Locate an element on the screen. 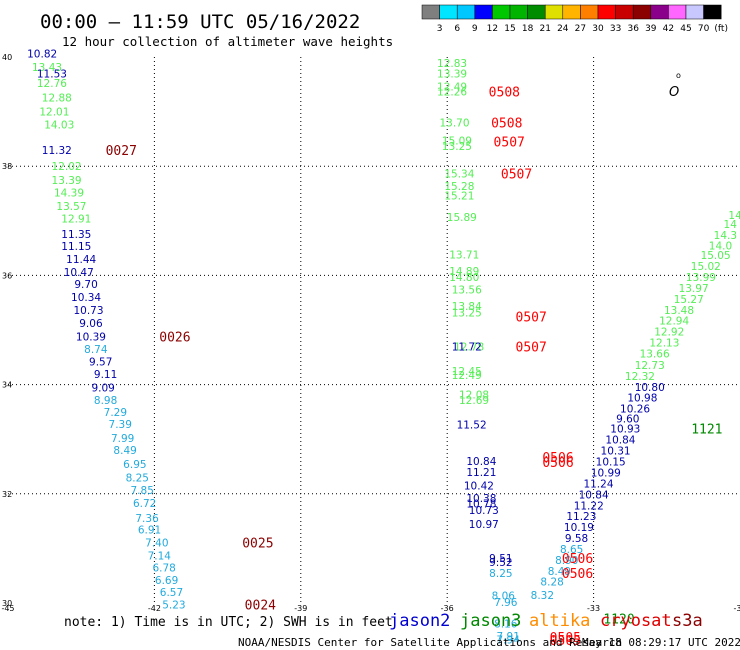 This screenshot has width=740, height=650. wave-height-label: 7.99 is located at coordinates (122, 439).